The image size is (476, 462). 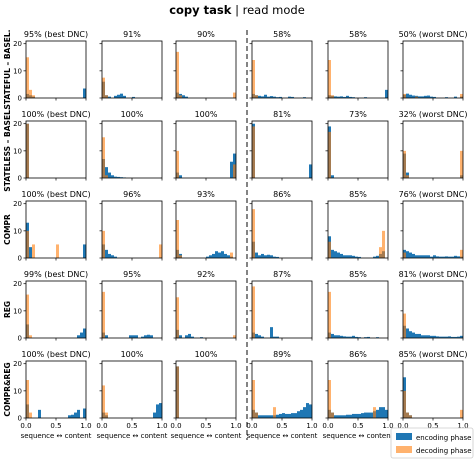 I want to click on panel-title: 95%, so click(x=132, y=274).